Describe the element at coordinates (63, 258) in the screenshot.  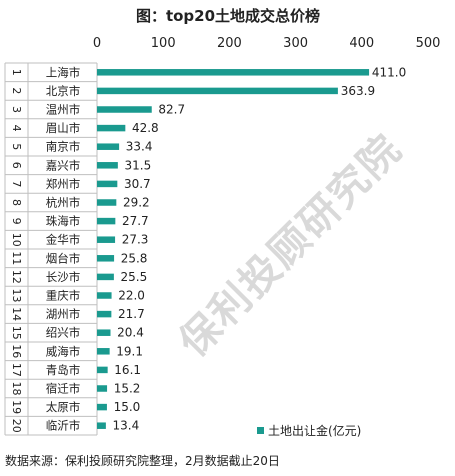
I see `category-label: 烟台市` at that location.